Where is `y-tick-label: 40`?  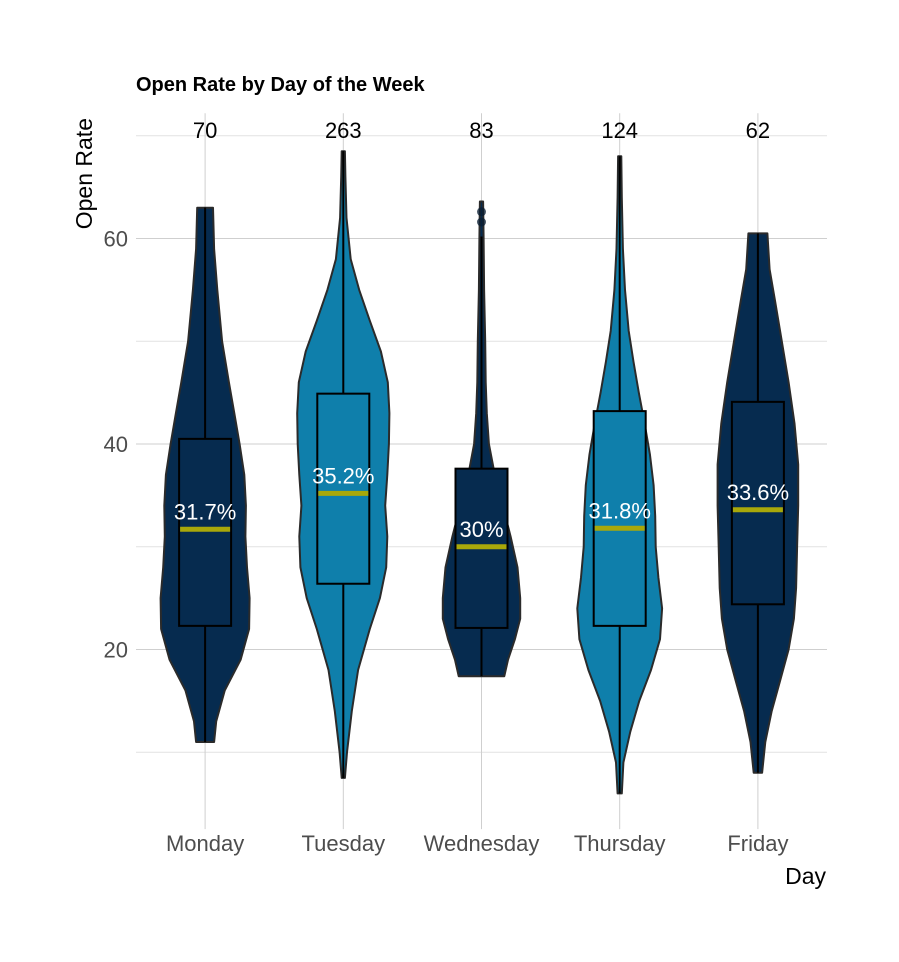 y-tick-label: 40 is located at coordinates (116, 444).